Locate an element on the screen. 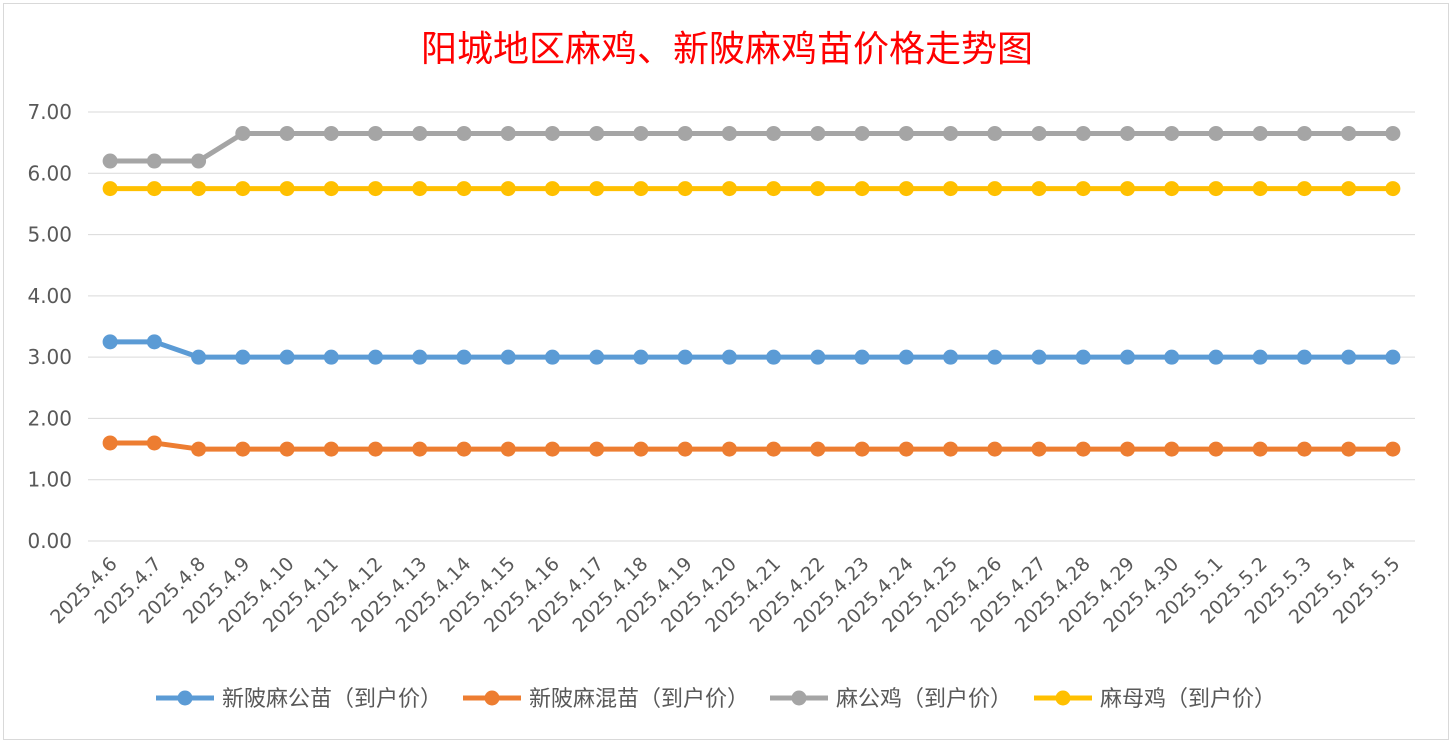  y-tick-label: 3.00 is located at coordinates (49, 357).